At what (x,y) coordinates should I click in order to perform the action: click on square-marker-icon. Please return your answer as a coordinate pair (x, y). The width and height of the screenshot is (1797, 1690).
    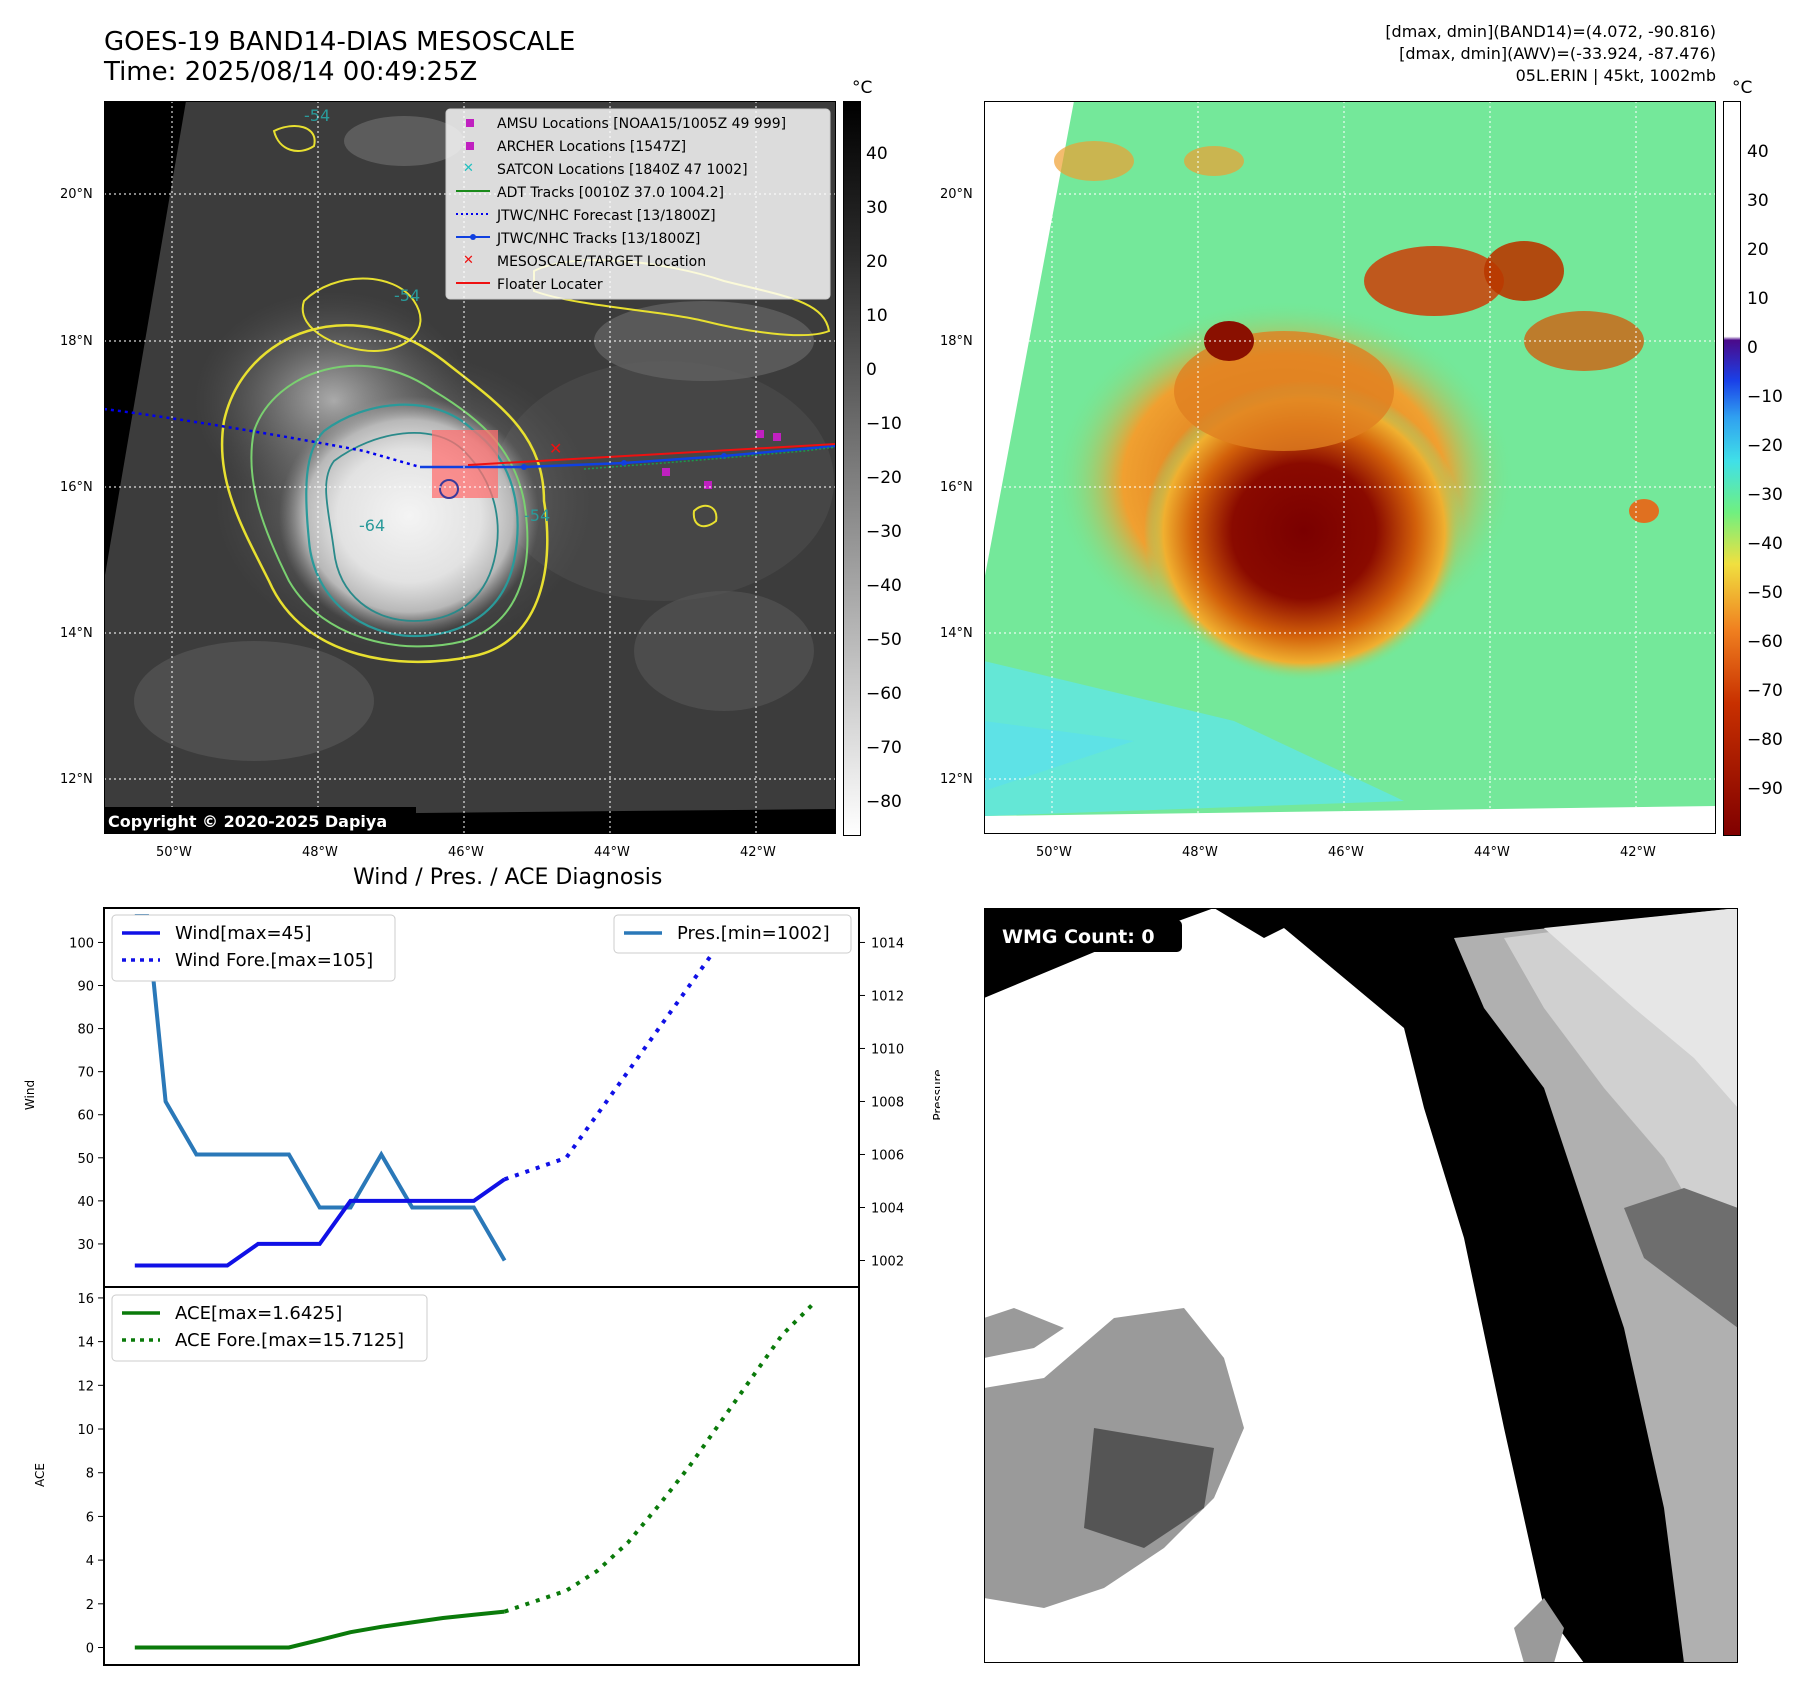
    Looking at the image, I should click on (470, 146).